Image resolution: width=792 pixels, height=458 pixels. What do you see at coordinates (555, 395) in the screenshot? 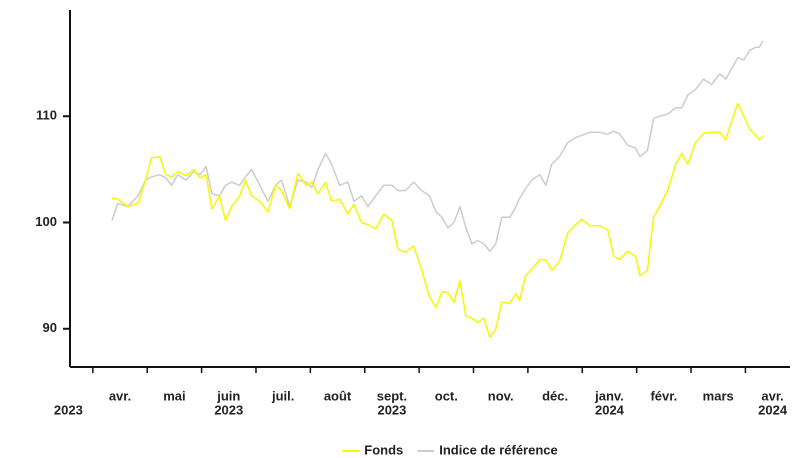
I see `x-tick-label: déc.` at bounding box center [555, 395].